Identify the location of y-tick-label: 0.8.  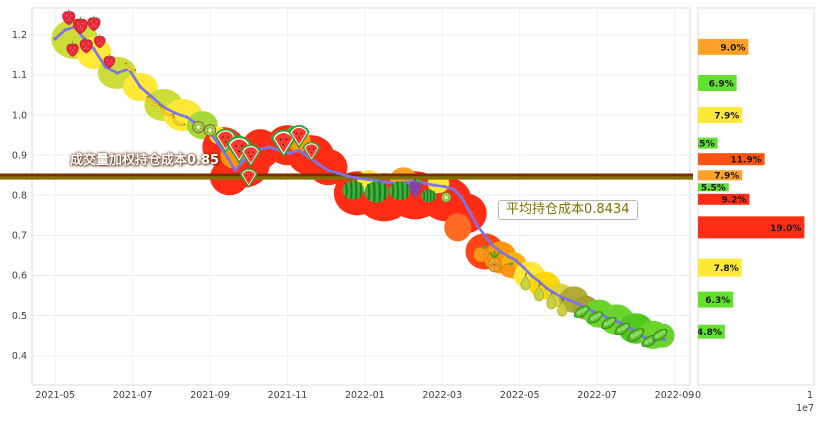
(19, 195).